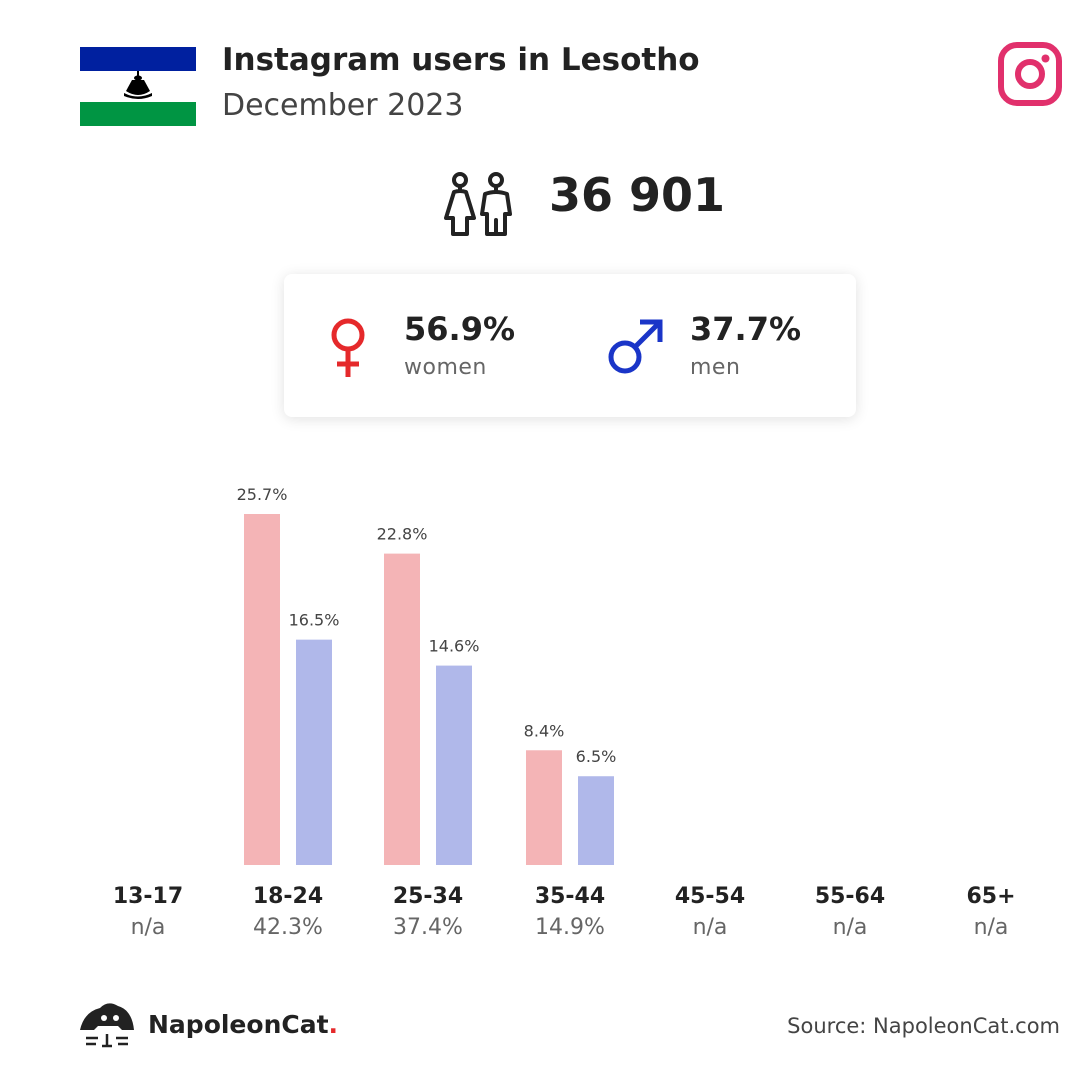 Image resolution: width=1080 pixels, height=1080 pixels. Describe the element at coordinates (427, 675) in the screenshot. I see `age-gender-bar-chart: 25.7% 22.8% 8.4% 16.5% 14.6% 6.5%` at that location.